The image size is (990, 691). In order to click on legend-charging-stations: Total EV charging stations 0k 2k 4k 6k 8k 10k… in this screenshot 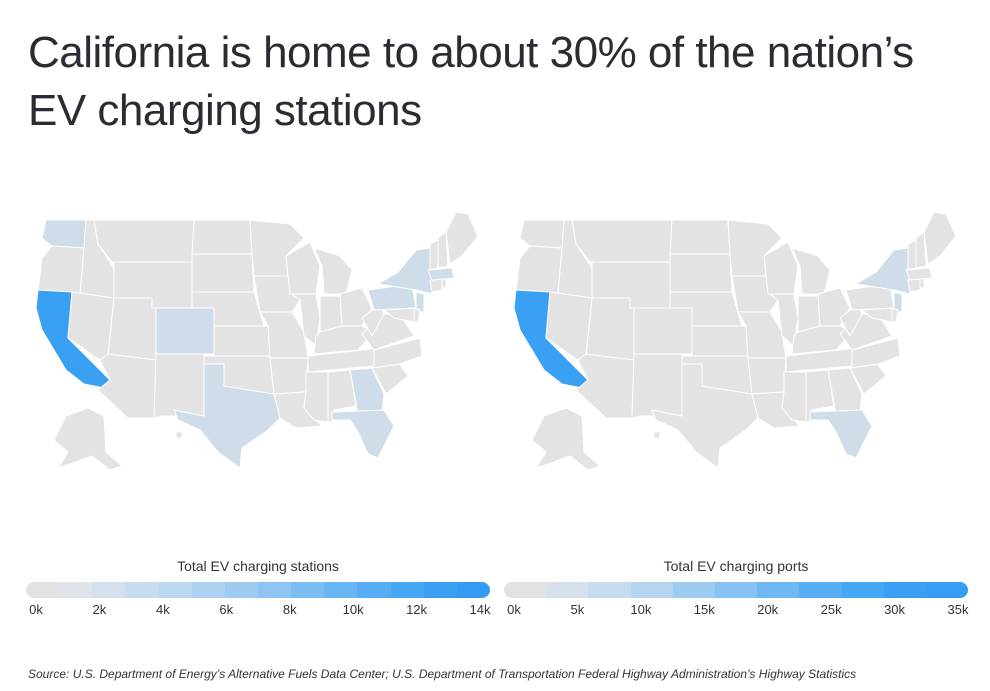, I will do `click(258, 589)`.